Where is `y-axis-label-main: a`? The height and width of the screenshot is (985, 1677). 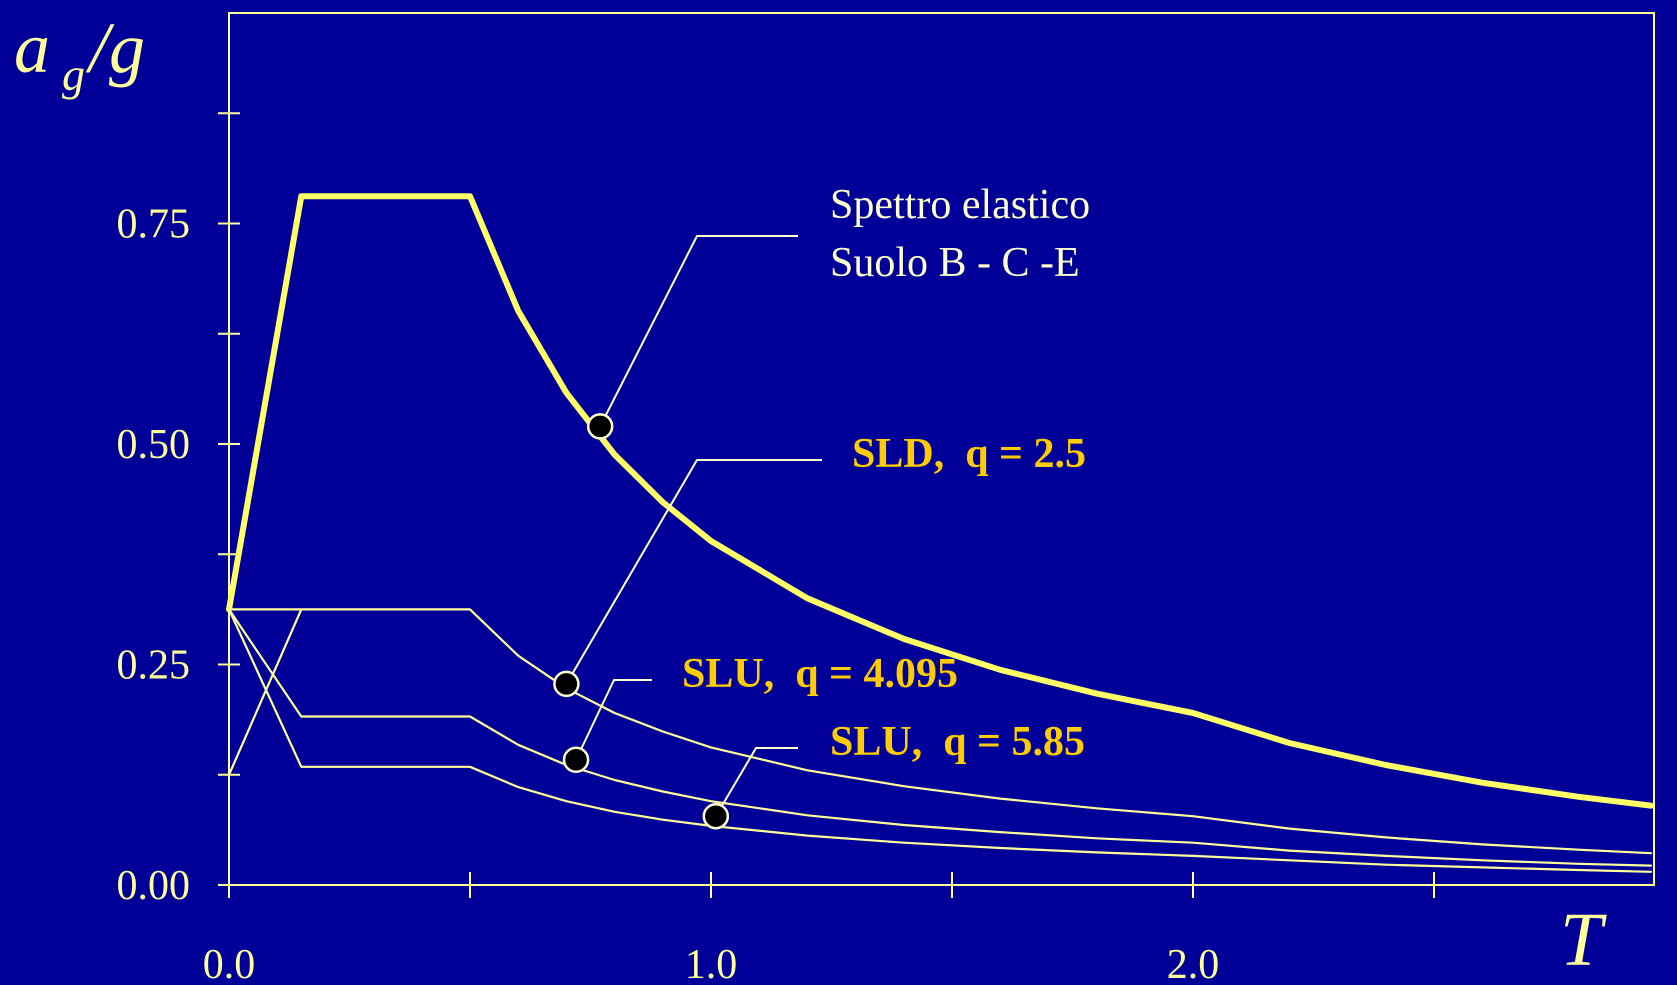 y-axis-label-main: a is located at coordinates (32, 48).